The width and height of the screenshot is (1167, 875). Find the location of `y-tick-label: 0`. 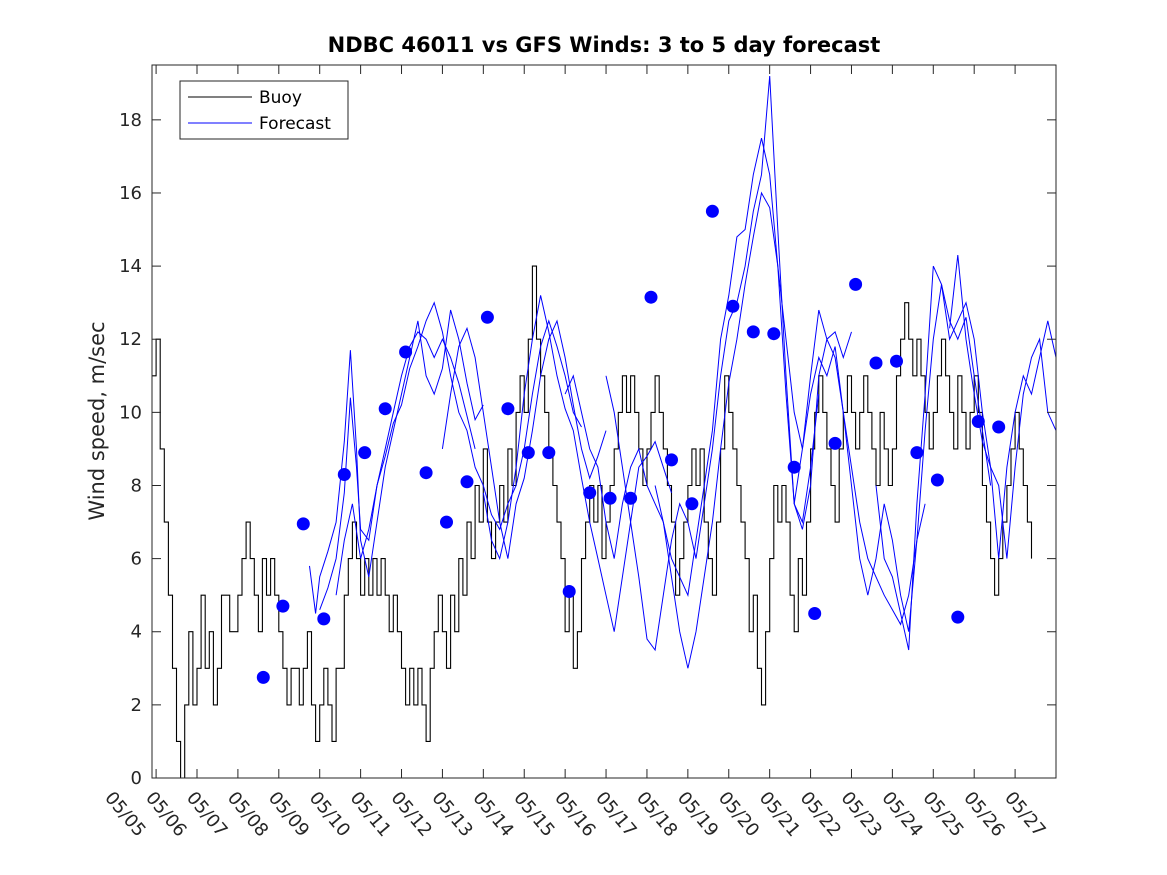

y-tick-label: 0 is located at coordinates (136, 778).